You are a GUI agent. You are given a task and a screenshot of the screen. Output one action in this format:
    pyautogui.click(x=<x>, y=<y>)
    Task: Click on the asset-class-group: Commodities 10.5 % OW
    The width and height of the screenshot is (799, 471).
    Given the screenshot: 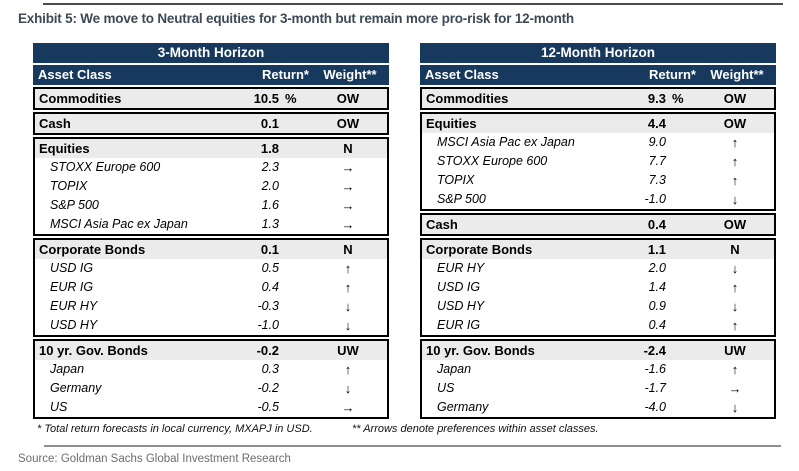 What is the action you would take?
    pyautogui.click(x=211, y=98)
    